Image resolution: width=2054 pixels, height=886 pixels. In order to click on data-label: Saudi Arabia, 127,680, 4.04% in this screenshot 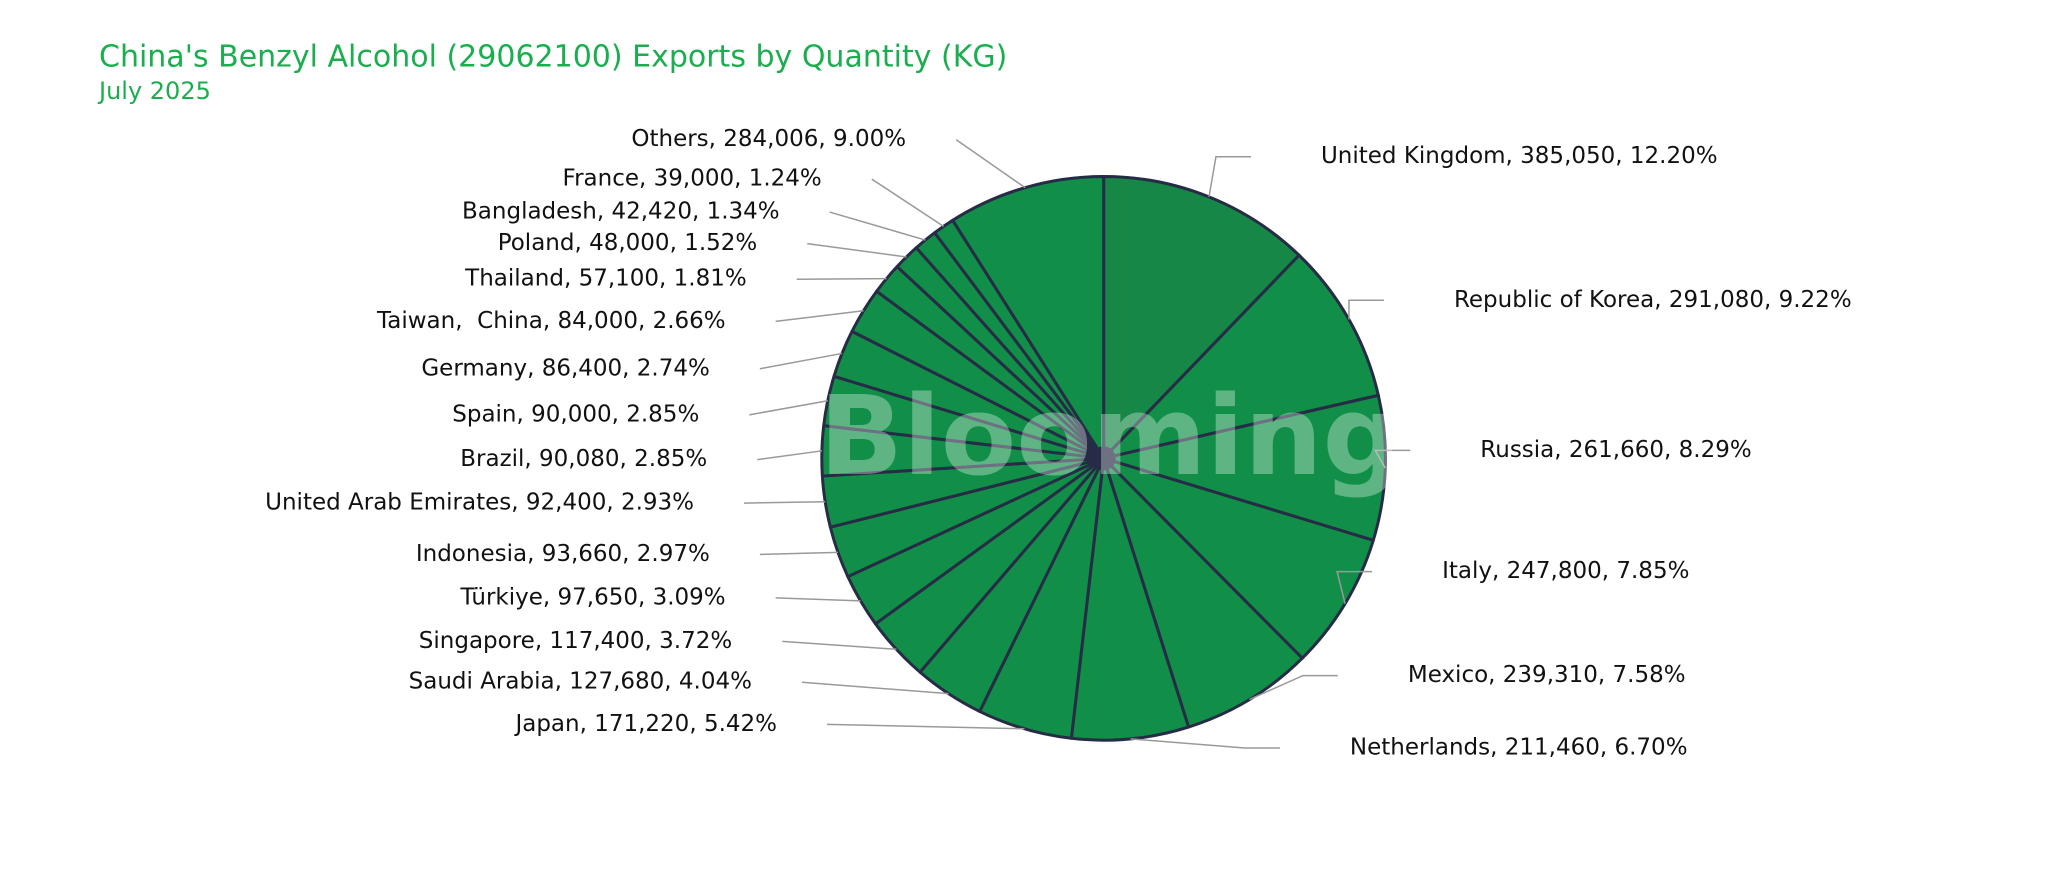, I will do `click(580, 682)`.